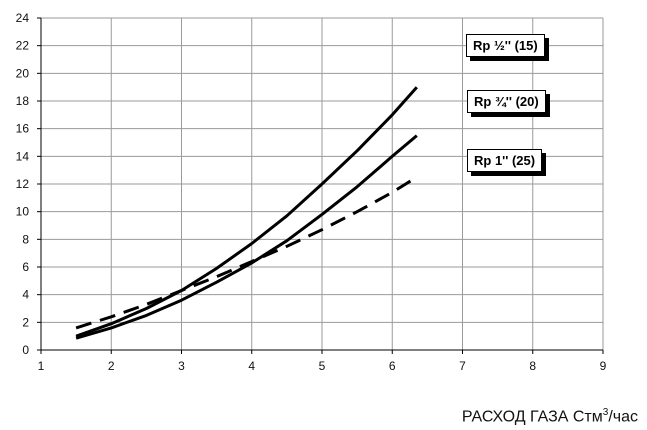  What do you see at coordinates (25, 350) in the screenshot?
I see `y-tick-label: 0` at bounding box center [25, 350].